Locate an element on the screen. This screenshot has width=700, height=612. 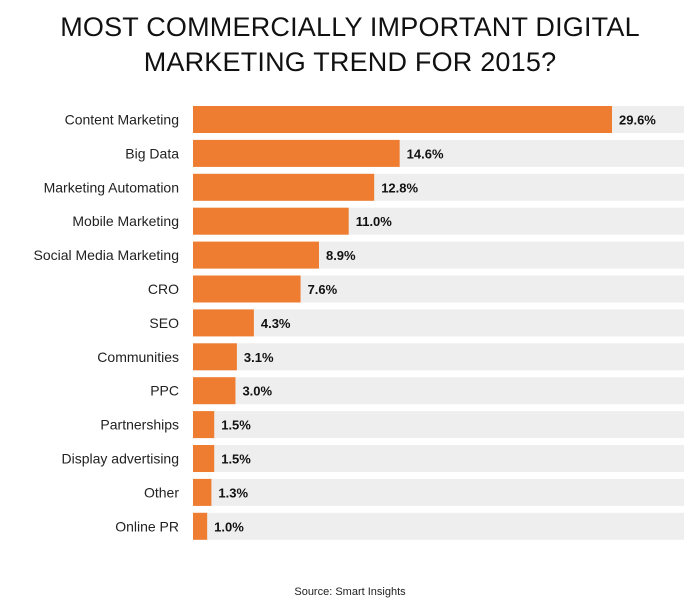
bar-track-ppc is located at coordinates (438, 391).